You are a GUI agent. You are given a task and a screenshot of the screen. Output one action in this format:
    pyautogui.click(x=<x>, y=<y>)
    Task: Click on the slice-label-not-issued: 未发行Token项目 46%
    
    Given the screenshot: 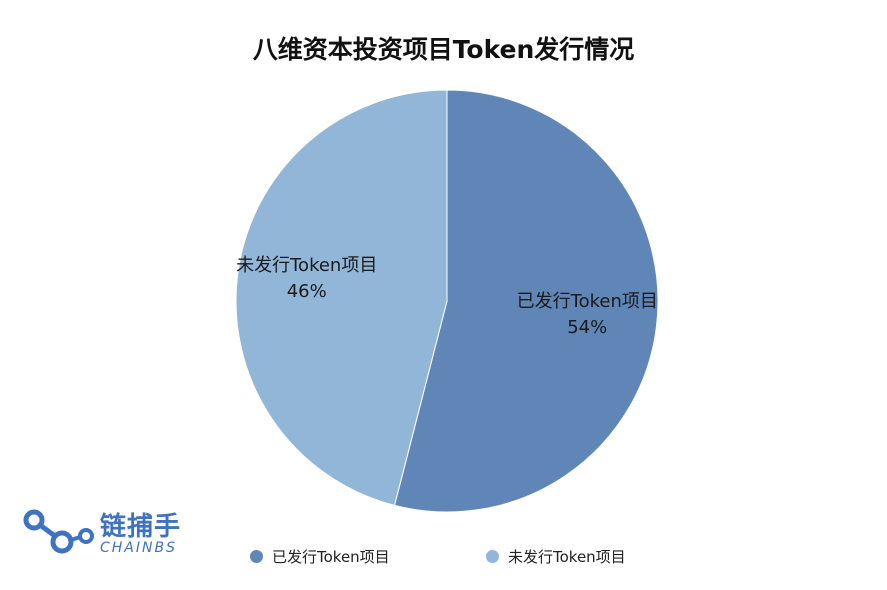 What is the action you would take?
    pyautogui.click(x=306, y=279)
    